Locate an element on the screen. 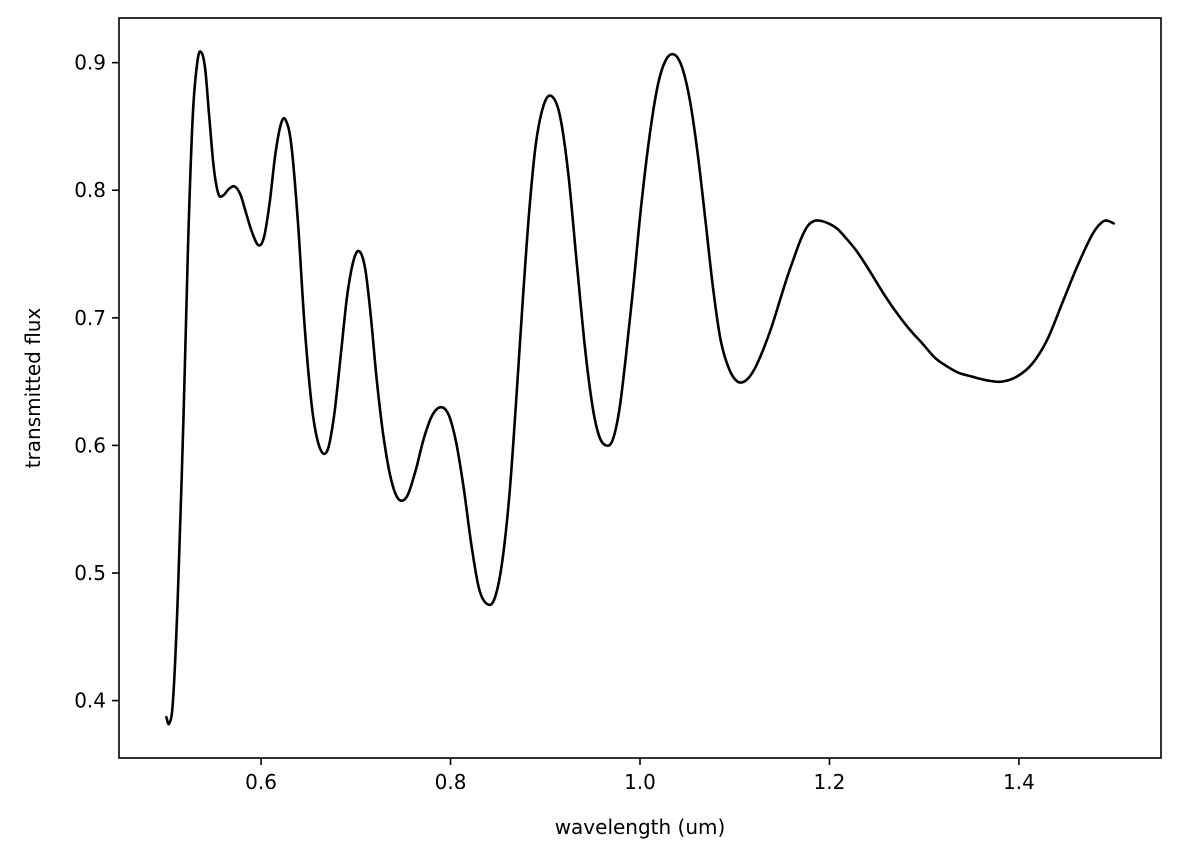  x-tick-label: 0.6 is located at coordinates (261, 782).